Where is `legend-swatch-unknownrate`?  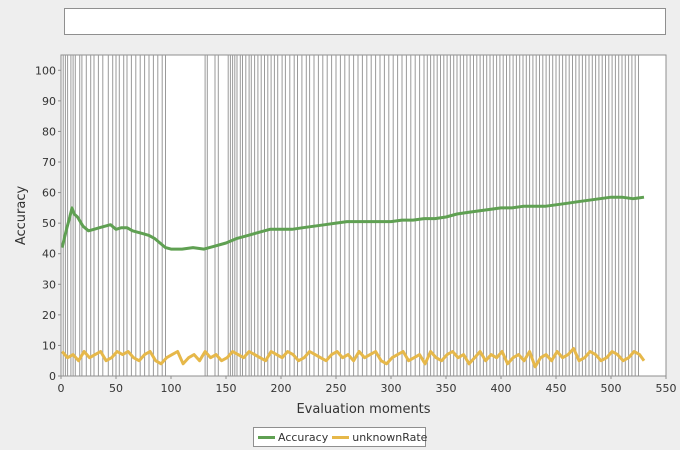 legend-swatch-unknownrate is located at coordinates (341, 437).